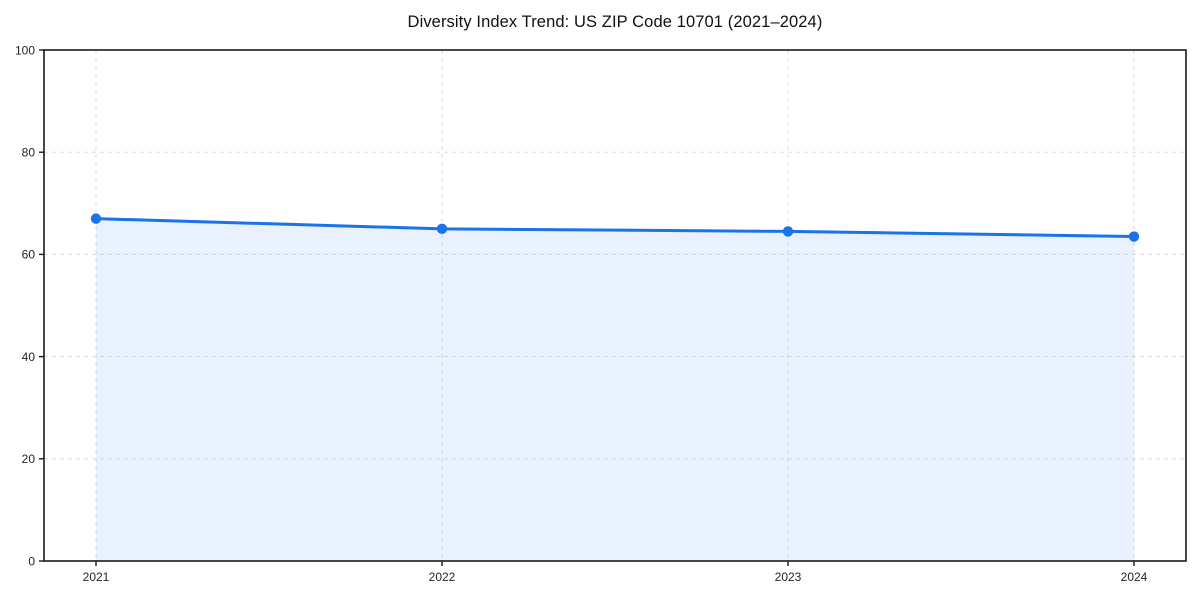 The height and width of the screenshot is (600, 1200). Describe the element at coordinates (96, 218) in the screenshot. I see `data-point-2021` at that location.